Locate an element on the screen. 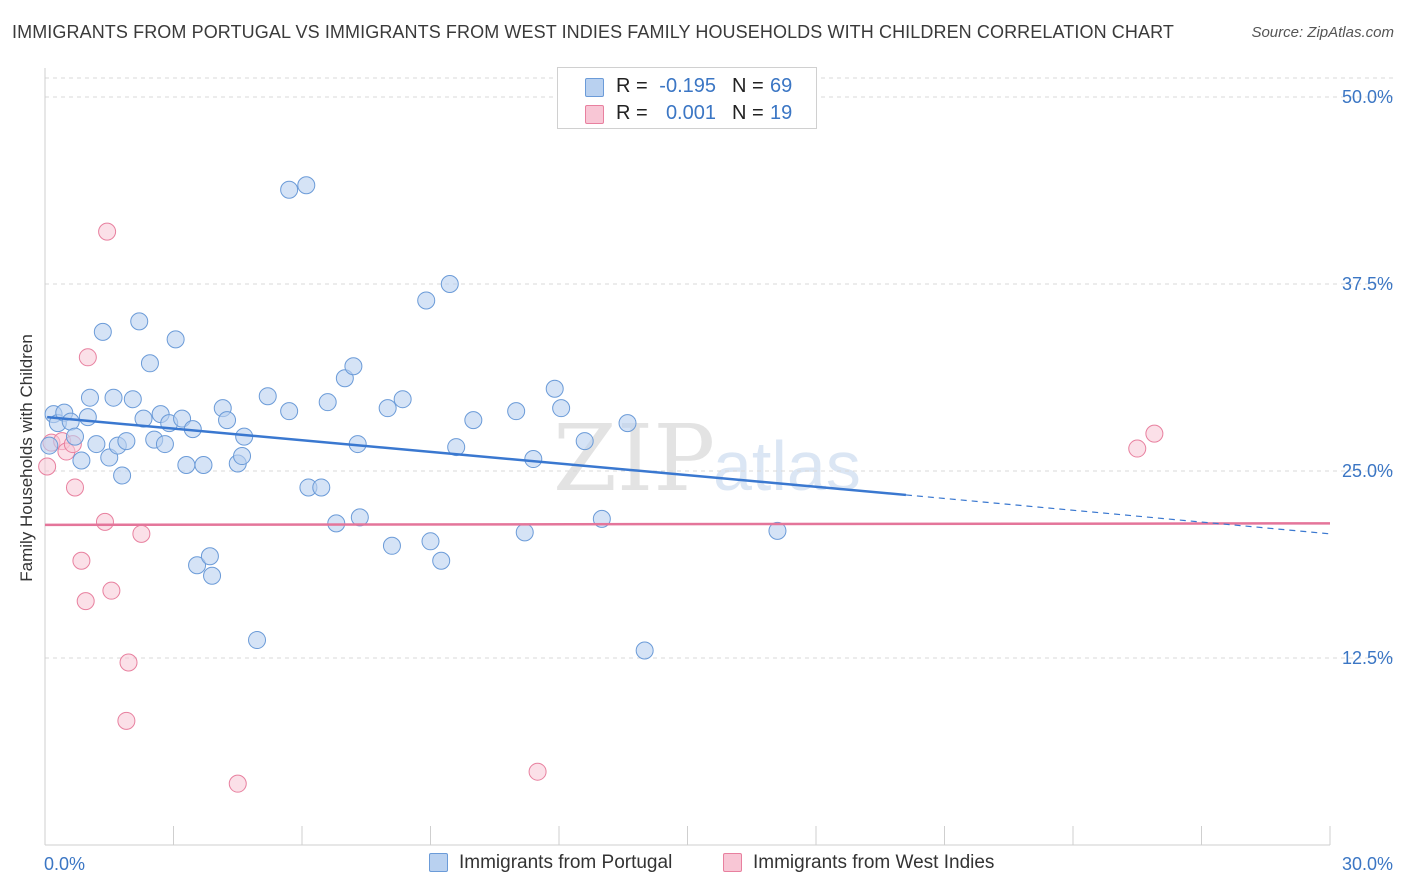 The width and height of the screenshot is (1406, 892). source-credit: Source: ZipAtlas.com is located at coordinates (1322, 32).